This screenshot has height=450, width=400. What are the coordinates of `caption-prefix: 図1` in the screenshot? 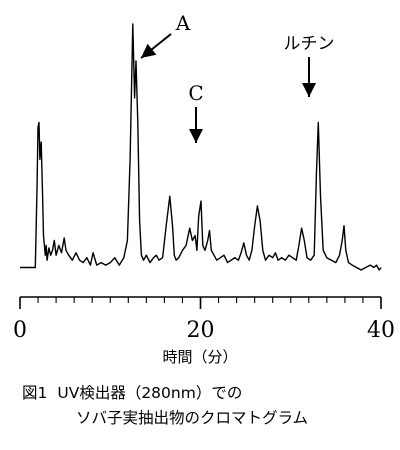 It's located at (35, 393).